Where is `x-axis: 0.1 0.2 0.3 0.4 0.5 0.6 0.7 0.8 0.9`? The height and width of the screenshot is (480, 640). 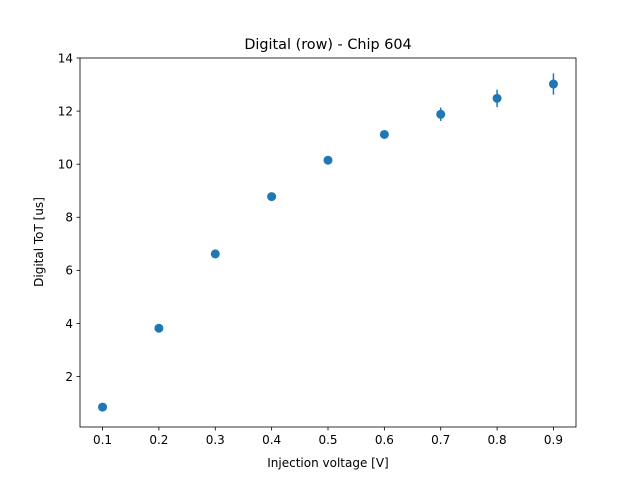
x-axis: 0.1 0.2 0.3 0.4 0.5 0.6 0.7 0.8 0.9 is located at coordinates (328, 437).